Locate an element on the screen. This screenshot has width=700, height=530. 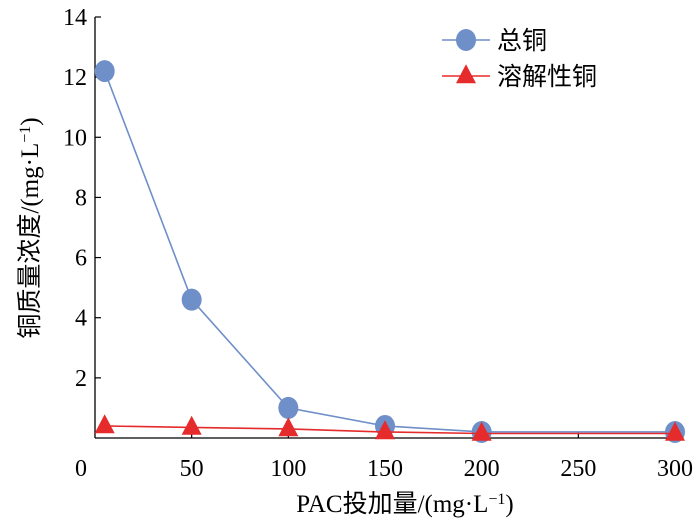
y-tick-label: 12 is located at coordinates (75, 78).